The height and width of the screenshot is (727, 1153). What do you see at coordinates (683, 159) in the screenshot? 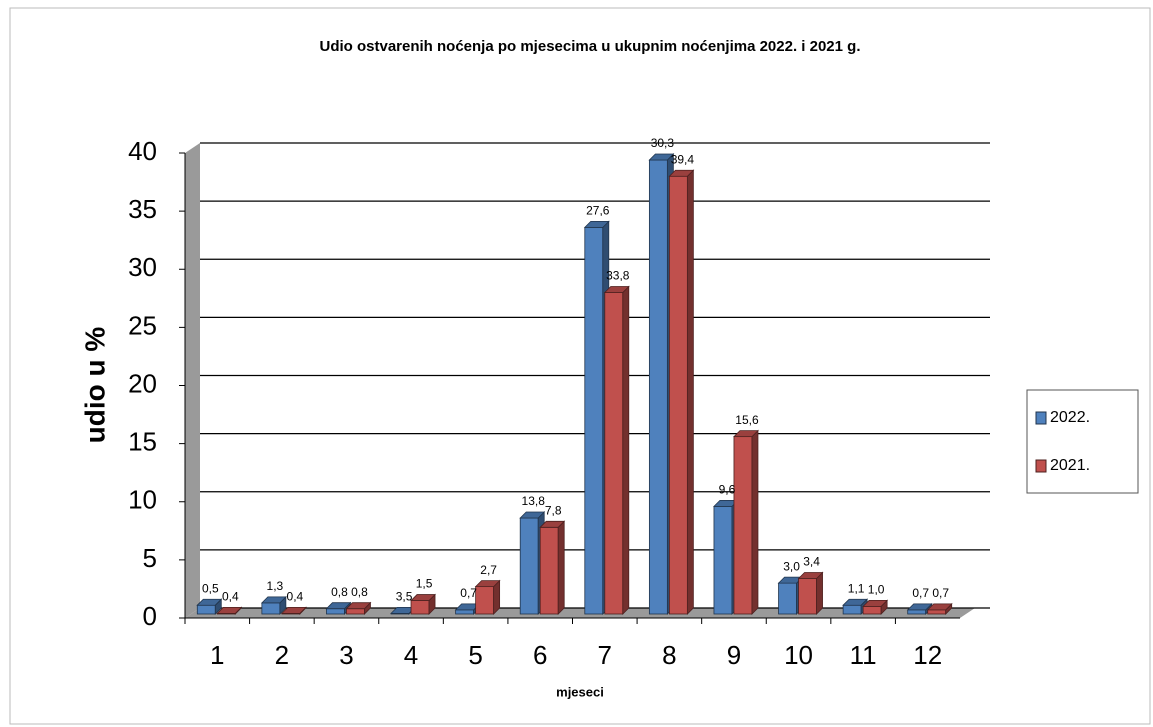
I see `data-label: 39,4` at bounding box center [683, 159].